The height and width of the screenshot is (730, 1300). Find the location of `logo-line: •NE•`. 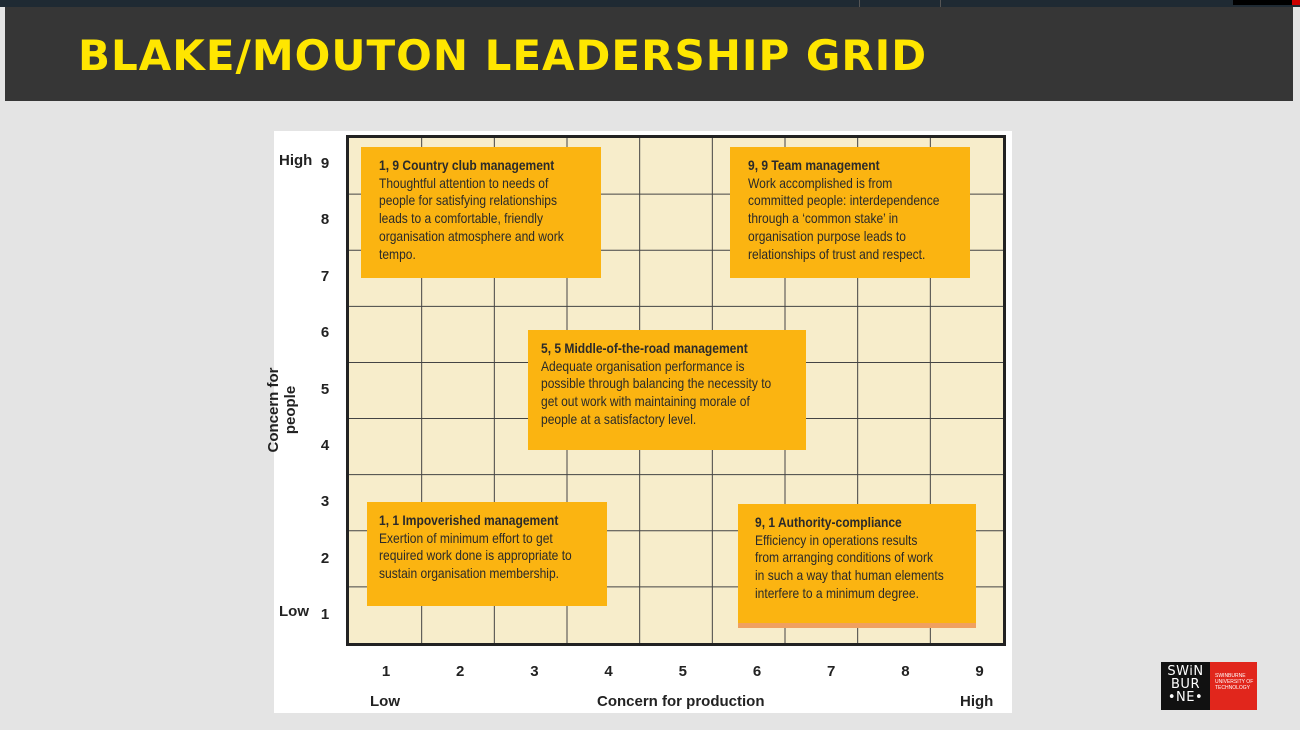

logo-line: •NE• is located at coordinates (1185, 697).